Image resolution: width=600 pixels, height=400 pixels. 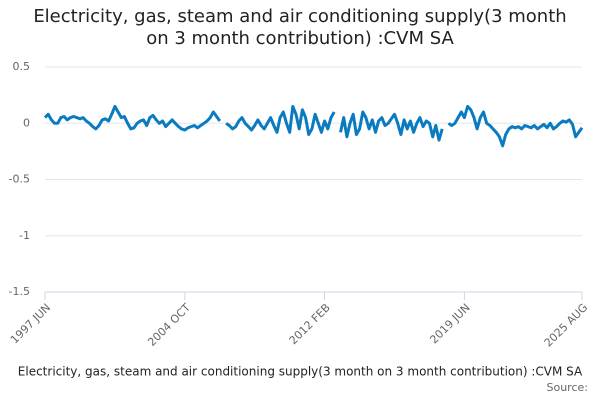 I want to click on y-tick-label: 0, so click(x=26, y=122).